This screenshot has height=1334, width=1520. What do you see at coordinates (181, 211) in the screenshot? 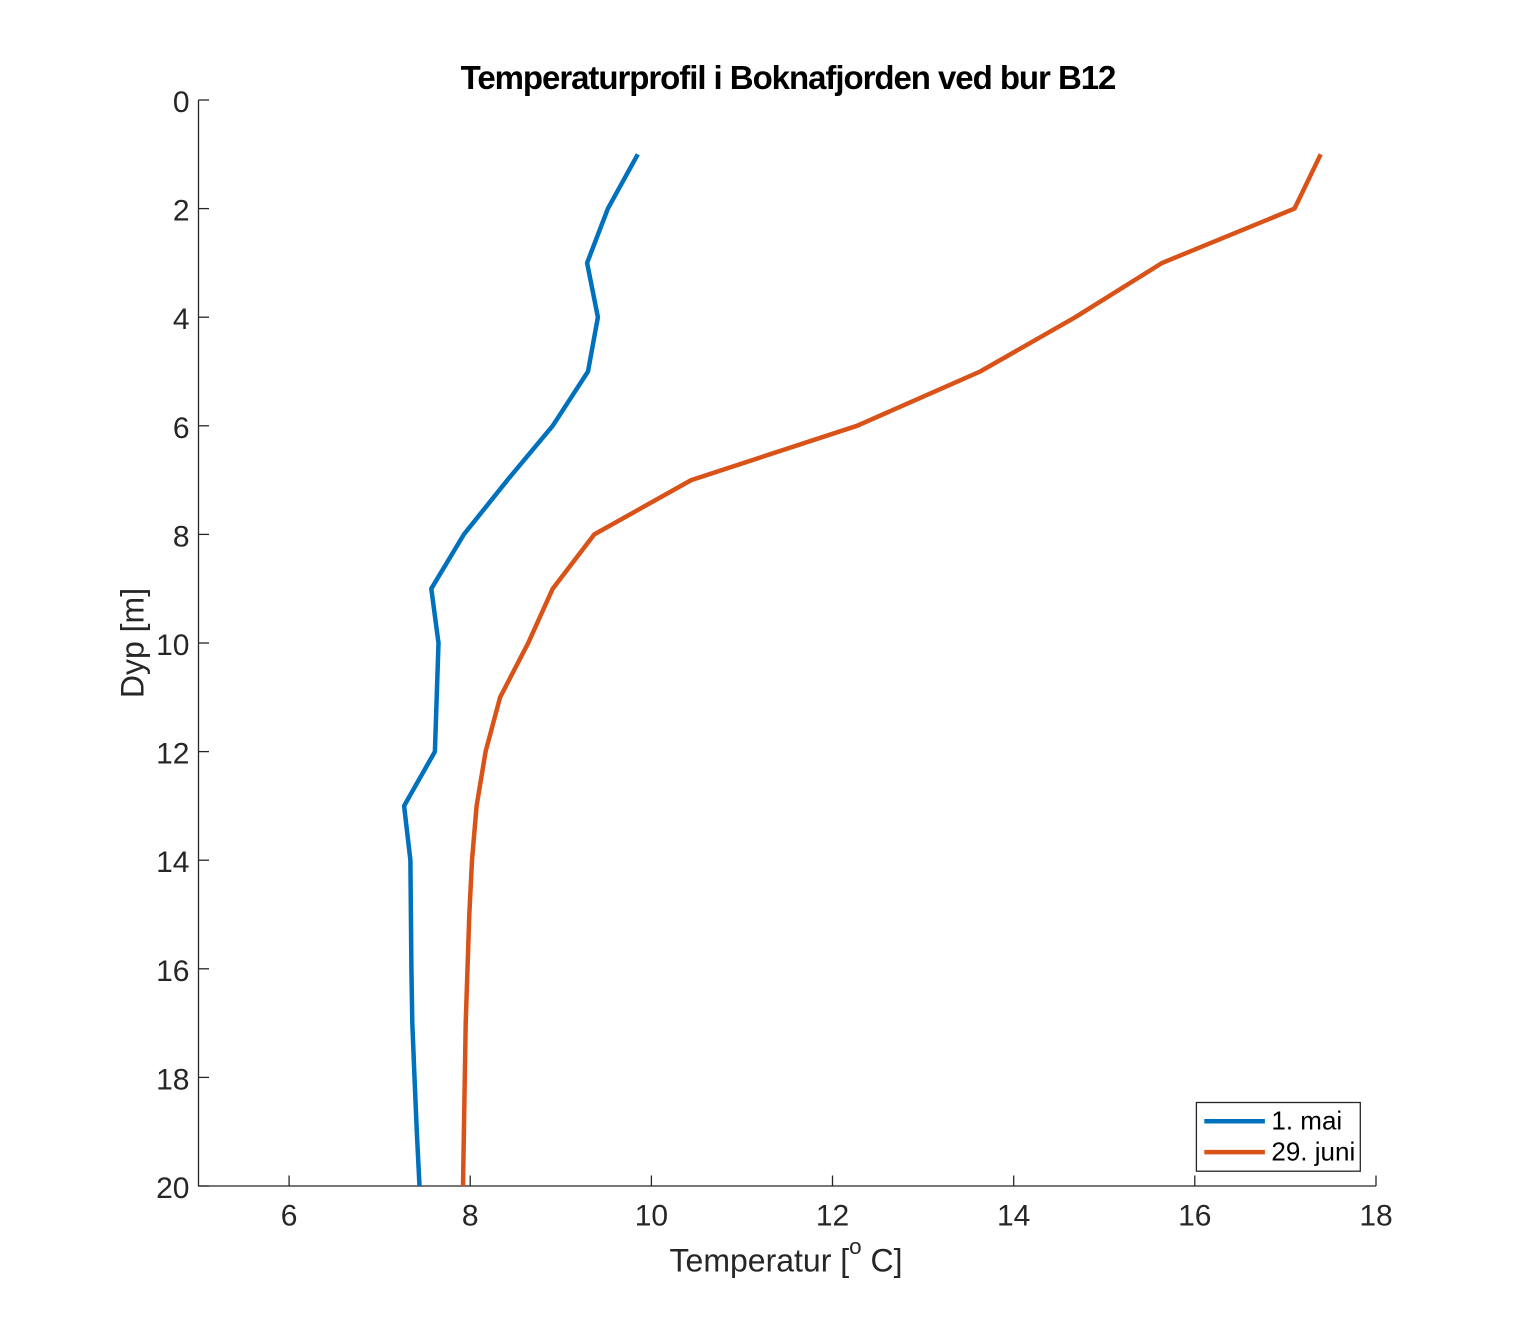
I see `svg-text: 2` at bounding box center [181, 211].